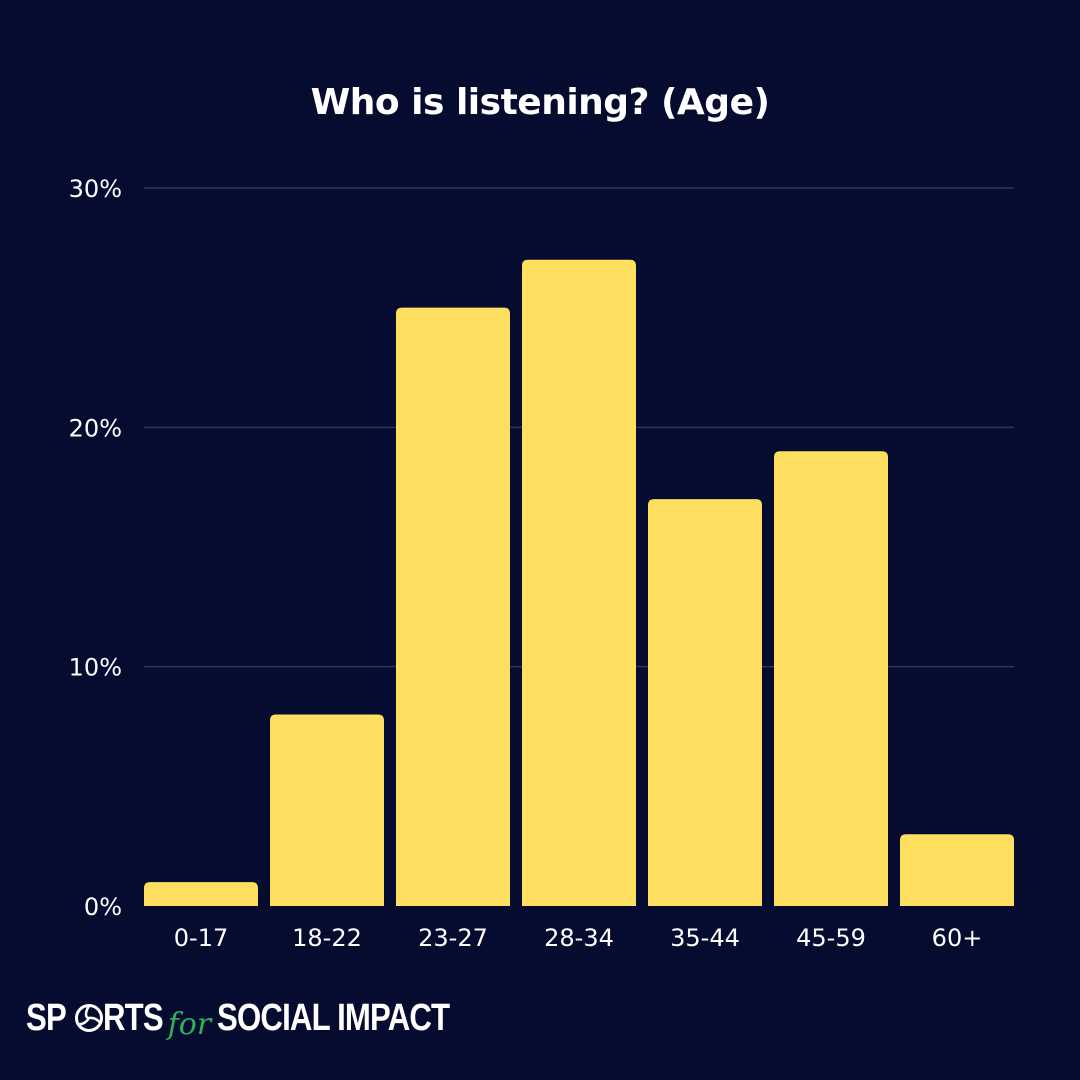 The width and height of the screenshot is (1080, 1080). What do you see at coordinates (540, 102) in the screenshot?
I see `chart-title: Who is listening? (Age)` at bounding box center [540, 102].